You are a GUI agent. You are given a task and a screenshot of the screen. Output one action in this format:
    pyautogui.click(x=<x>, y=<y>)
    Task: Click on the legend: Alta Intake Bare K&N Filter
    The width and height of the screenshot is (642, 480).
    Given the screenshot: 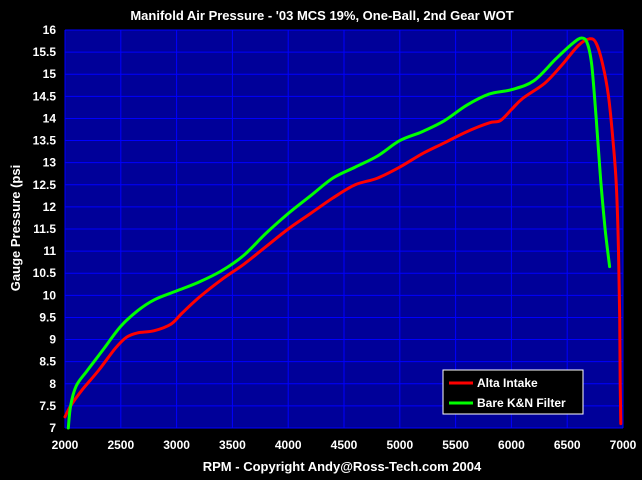 What is the action you would take?
    pyautogui.click(x=513, y=392)
    